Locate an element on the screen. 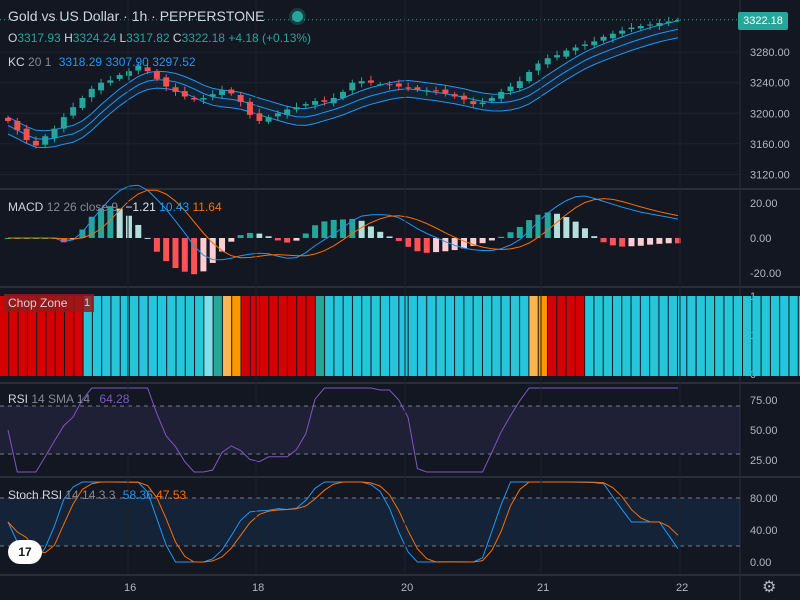  open-label: O is located at coordinates (13, 38).